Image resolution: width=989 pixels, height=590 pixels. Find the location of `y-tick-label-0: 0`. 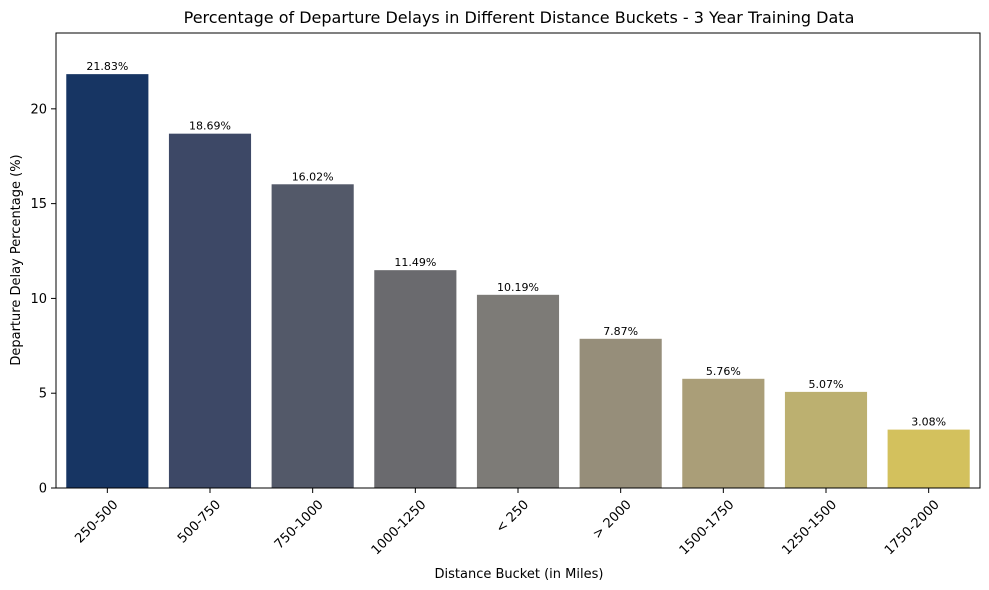

y-tick-label-0: 0 is located at coordinates (43, 489).